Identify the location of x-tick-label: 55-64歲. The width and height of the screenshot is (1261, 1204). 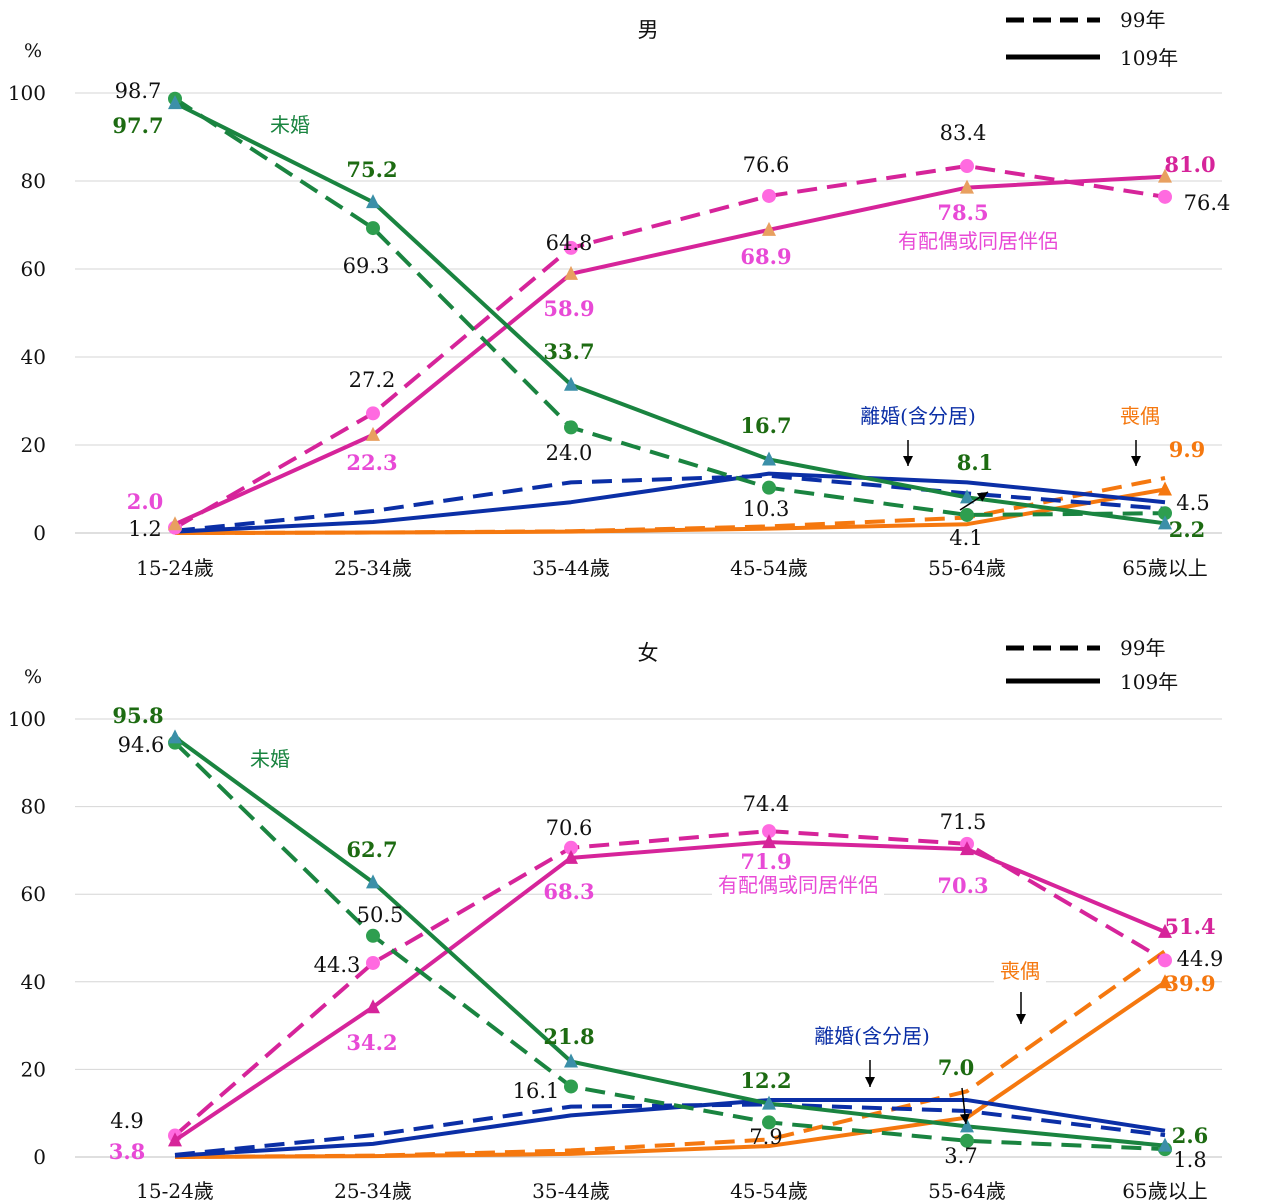
(967, 1191).